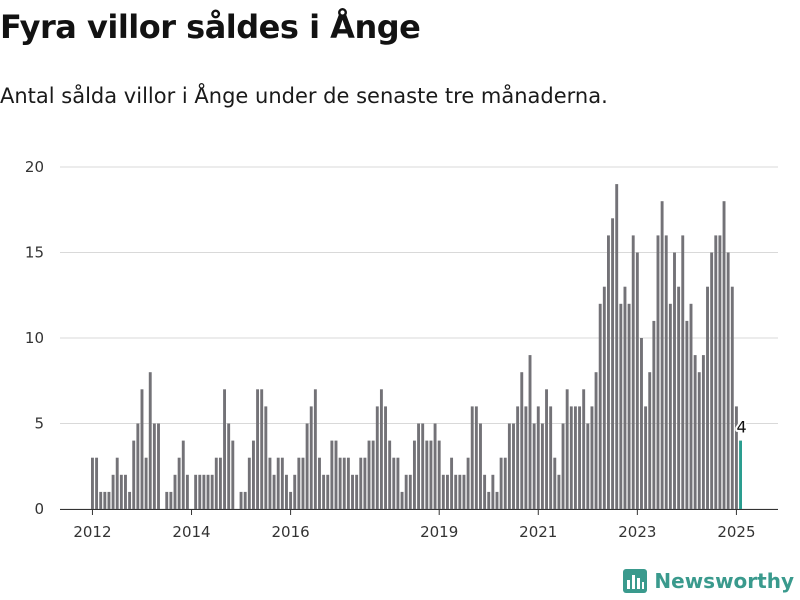 This screenshot has width=800, height=600. What do you see at coordinates (39, 424) in the screenshot?
I see `y-tick-label: 5` at bounding box center [39, 424].